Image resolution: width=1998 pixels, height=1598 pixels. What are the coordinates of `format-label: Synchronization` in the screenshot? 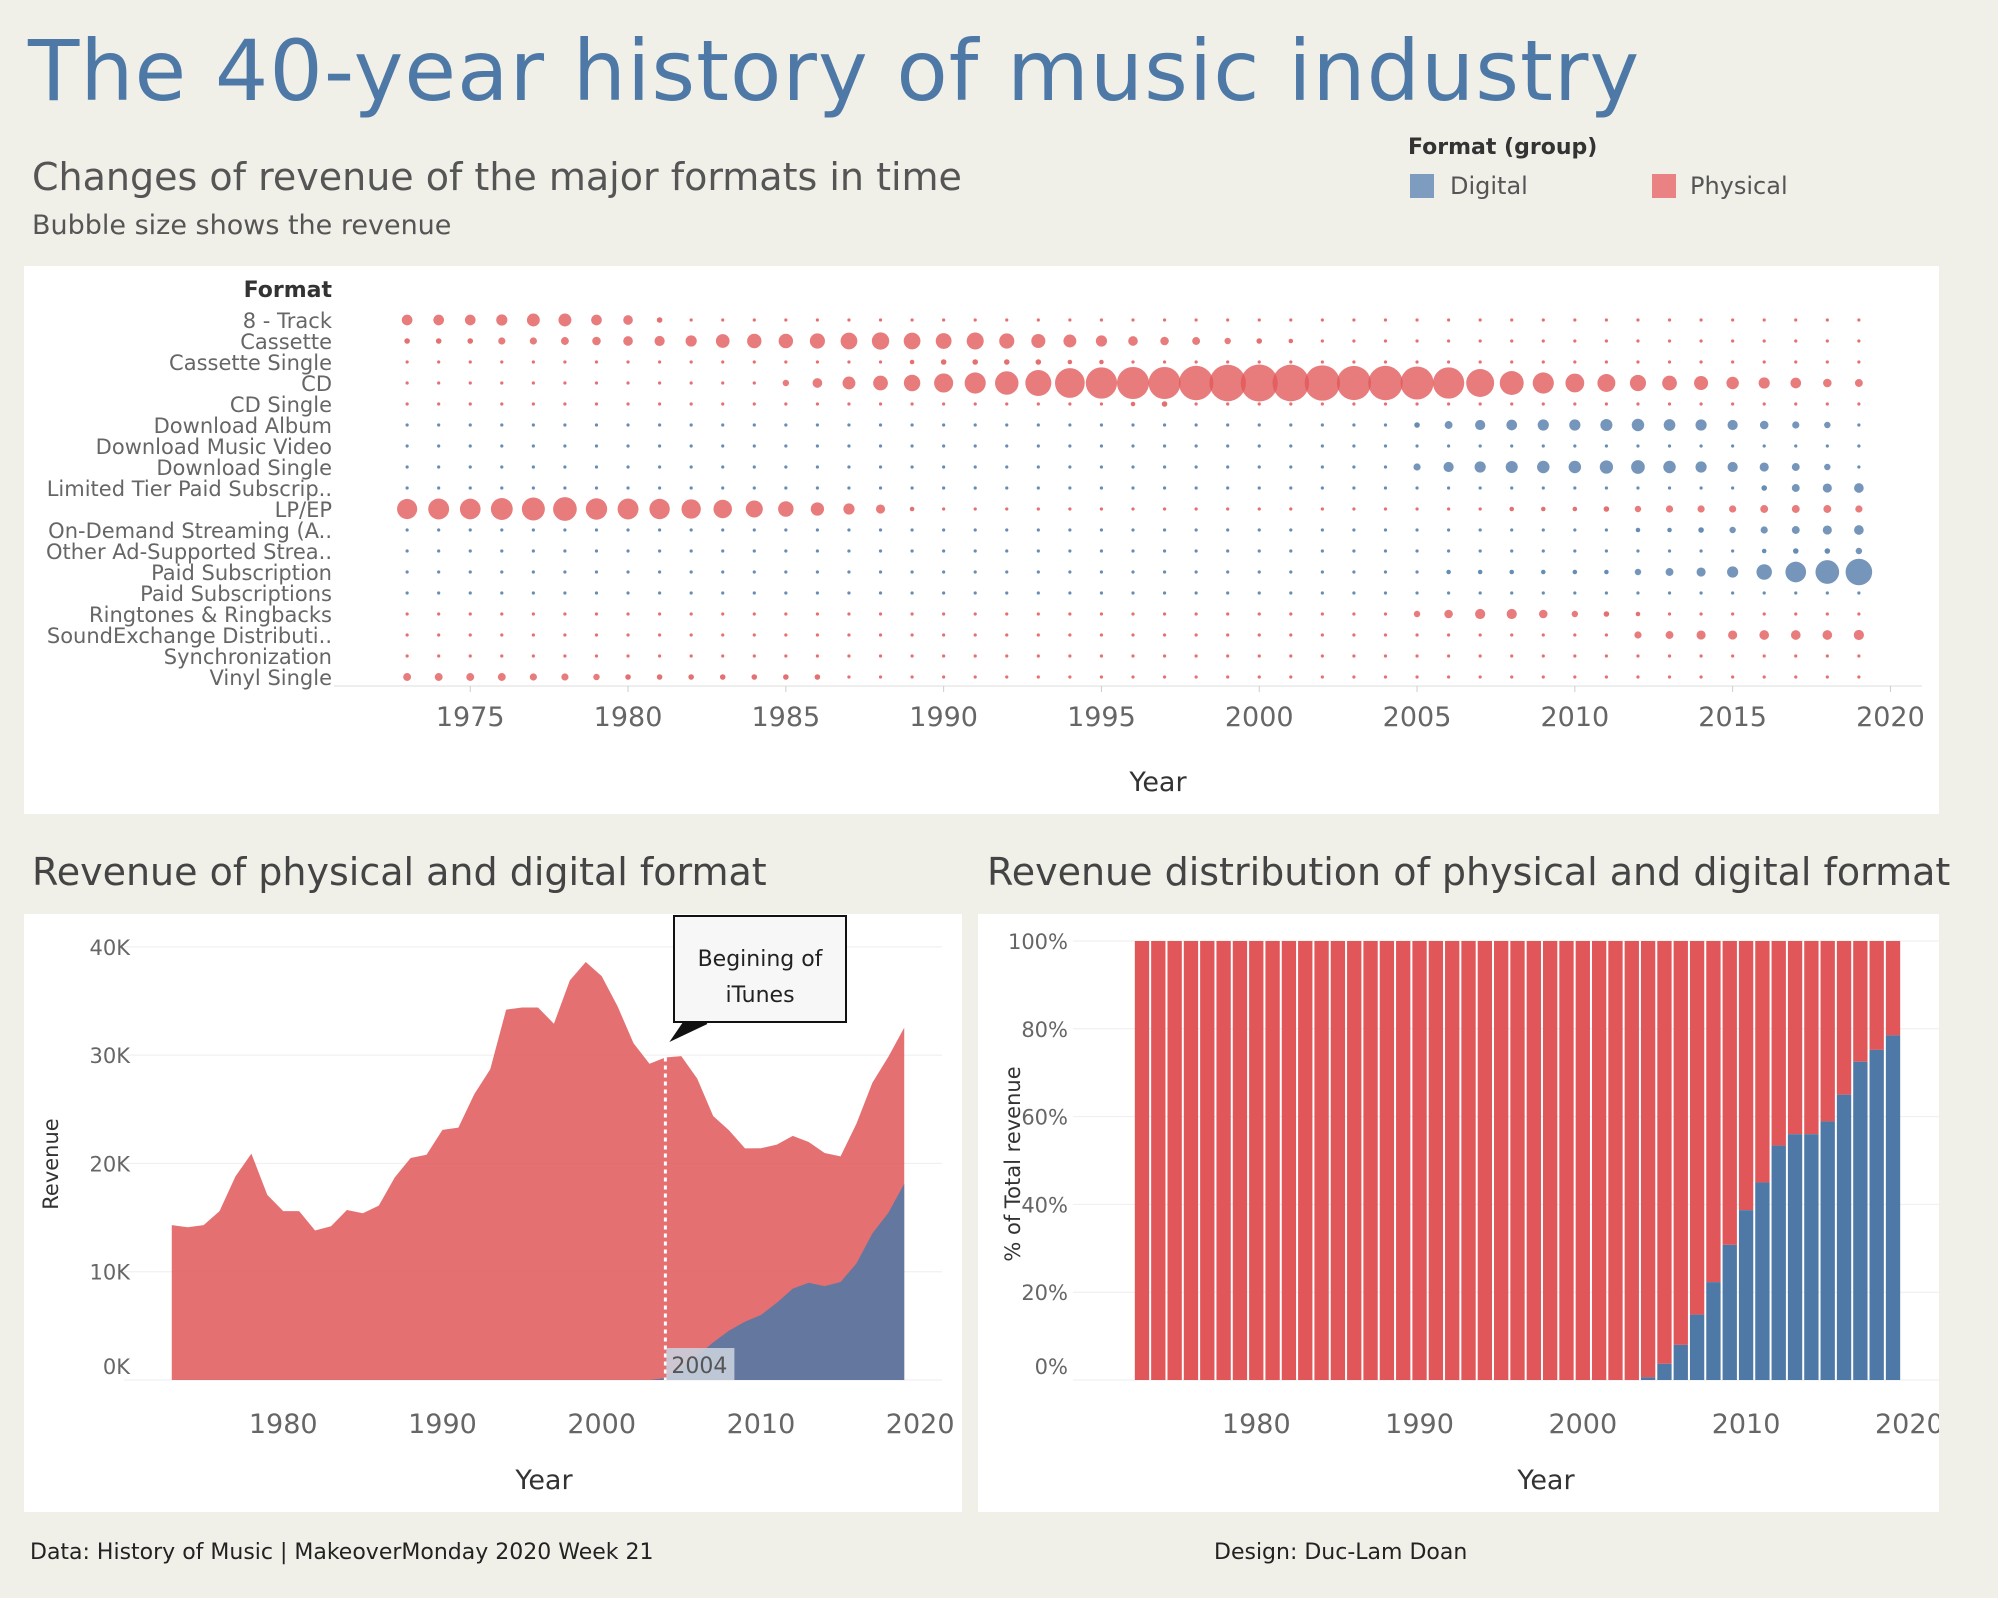 It's located at (248, 657).